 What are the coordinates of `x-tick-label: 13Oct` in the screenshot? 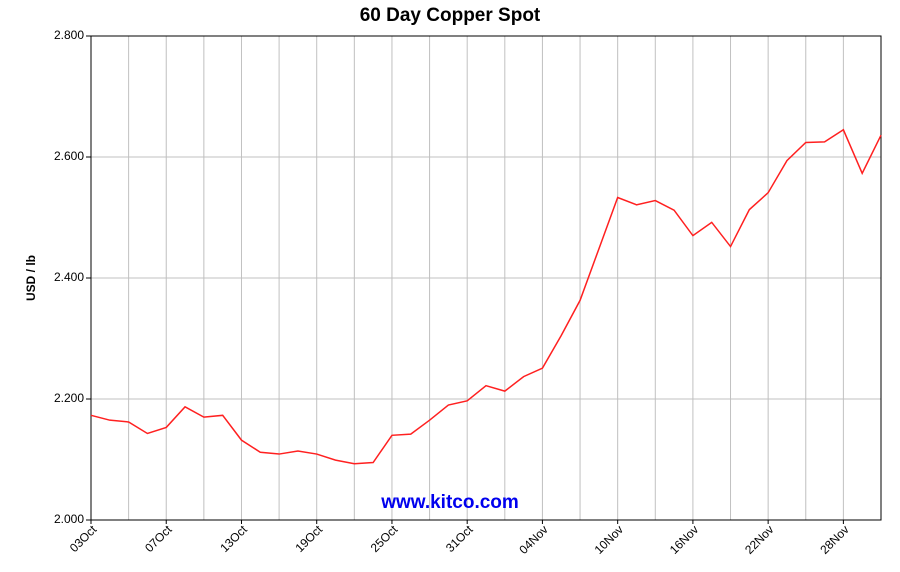 It's located at (233, 538).